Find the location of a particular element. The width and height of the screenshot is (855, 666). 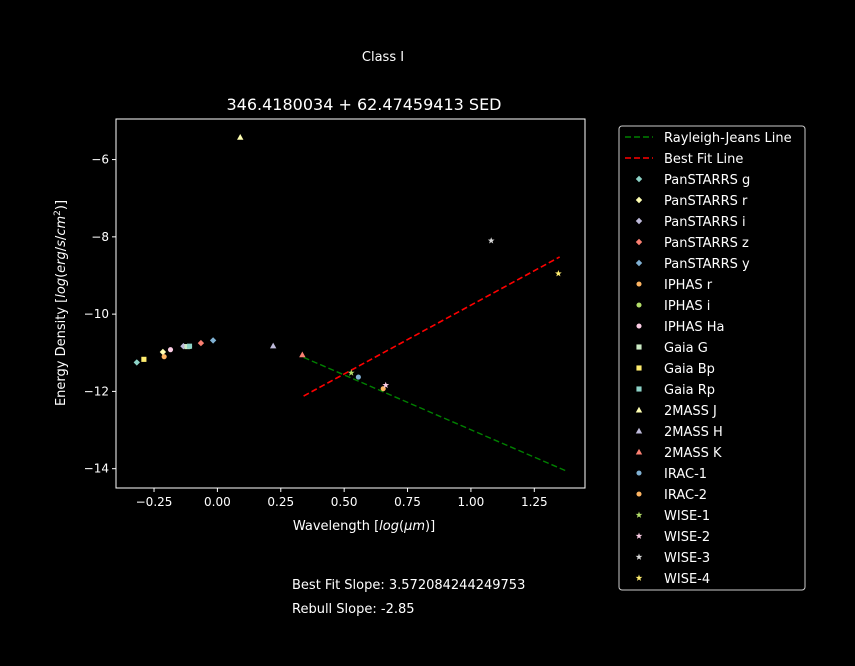

data-point-gaia-bp is located at coordinates (144, 359).